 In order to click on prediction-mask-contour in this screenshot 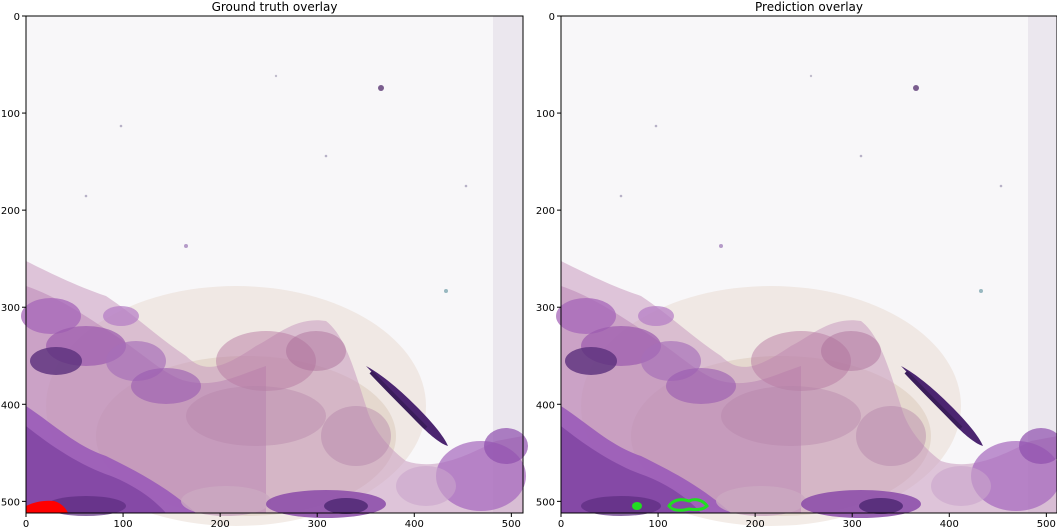, I will do `click(688, 505)`.